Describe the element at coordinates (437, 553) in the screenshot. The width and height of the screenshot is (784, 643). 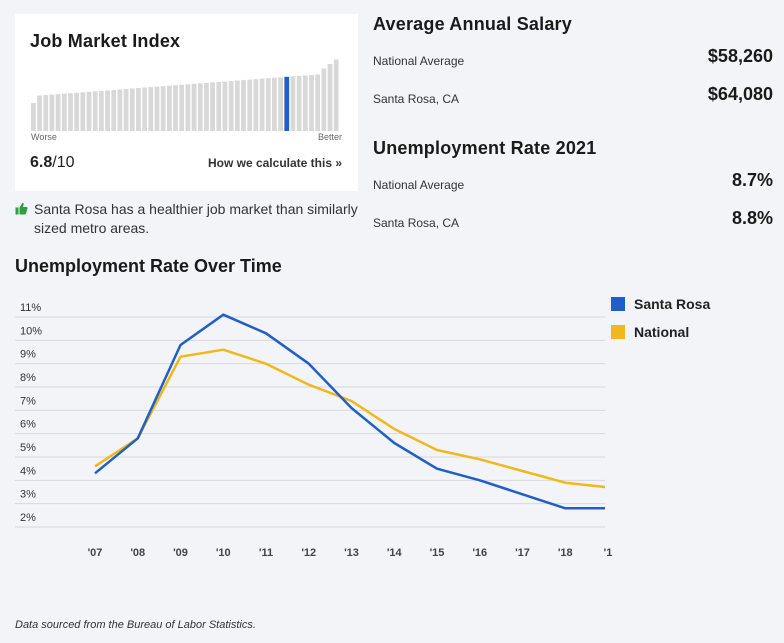
I see `x-tick-label: '15` at that location.